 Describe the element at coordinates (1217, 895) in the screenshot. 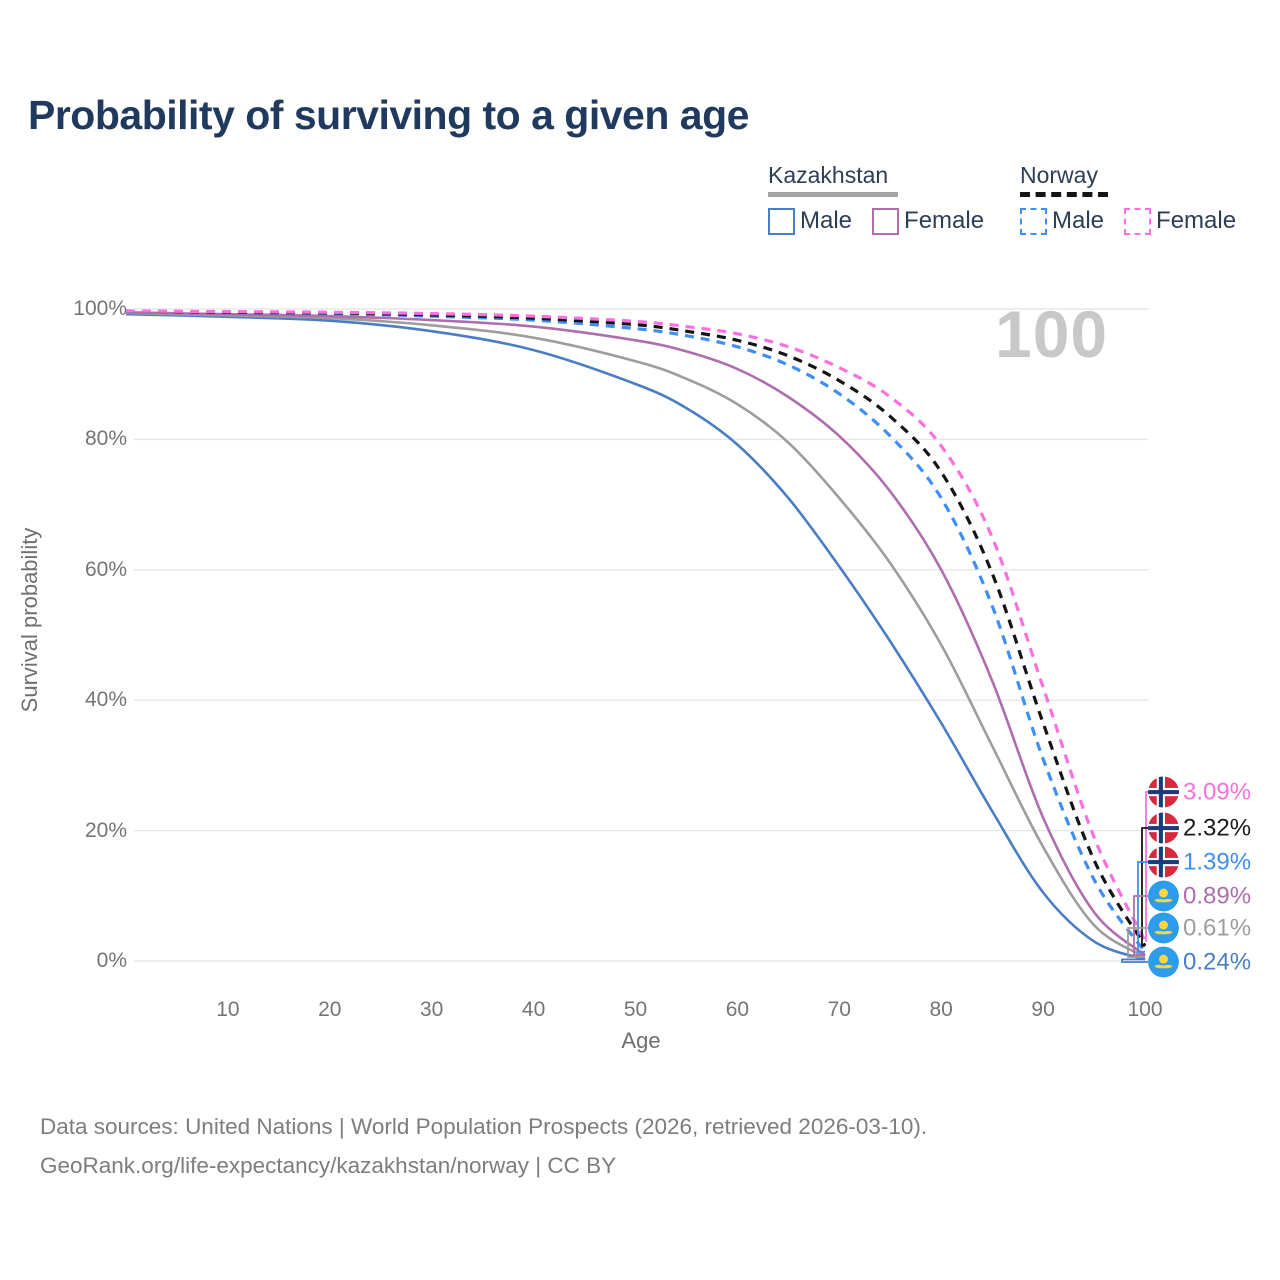

I see `end-value-kazakhstan-female: 0.89%` at that location.